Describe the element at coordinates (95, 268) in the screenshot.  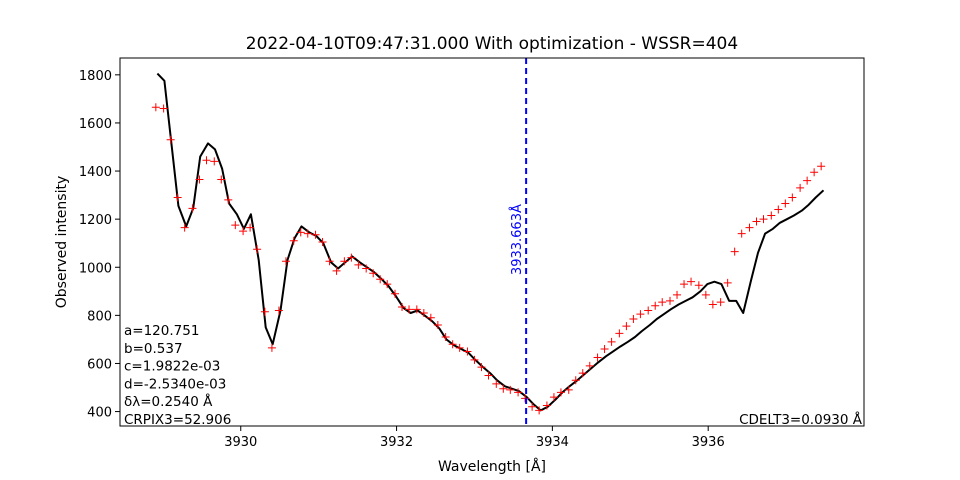
I see `y-tick-label: 1000` at that location.